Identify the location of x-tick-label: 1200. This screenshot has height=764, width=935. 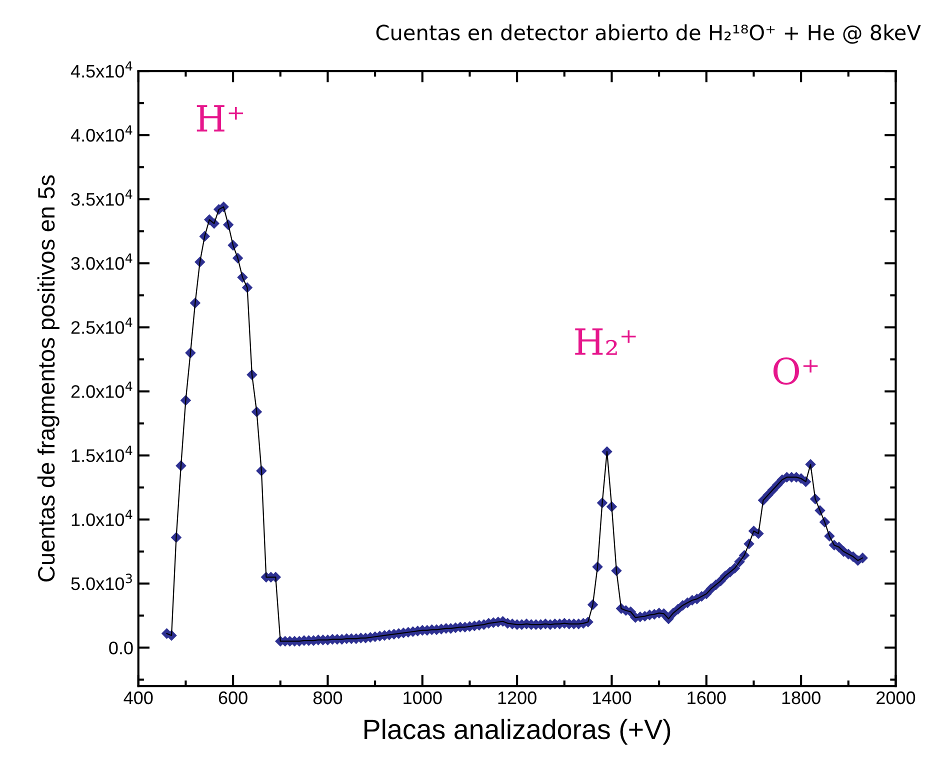
(517, 697).